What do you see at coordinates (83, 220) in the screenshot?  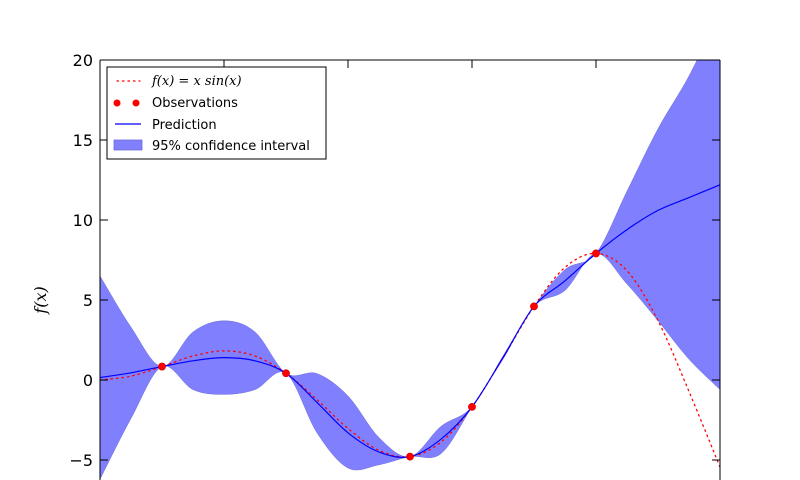 I see `y-tick-label: 10` at bounding box center [83, 220].